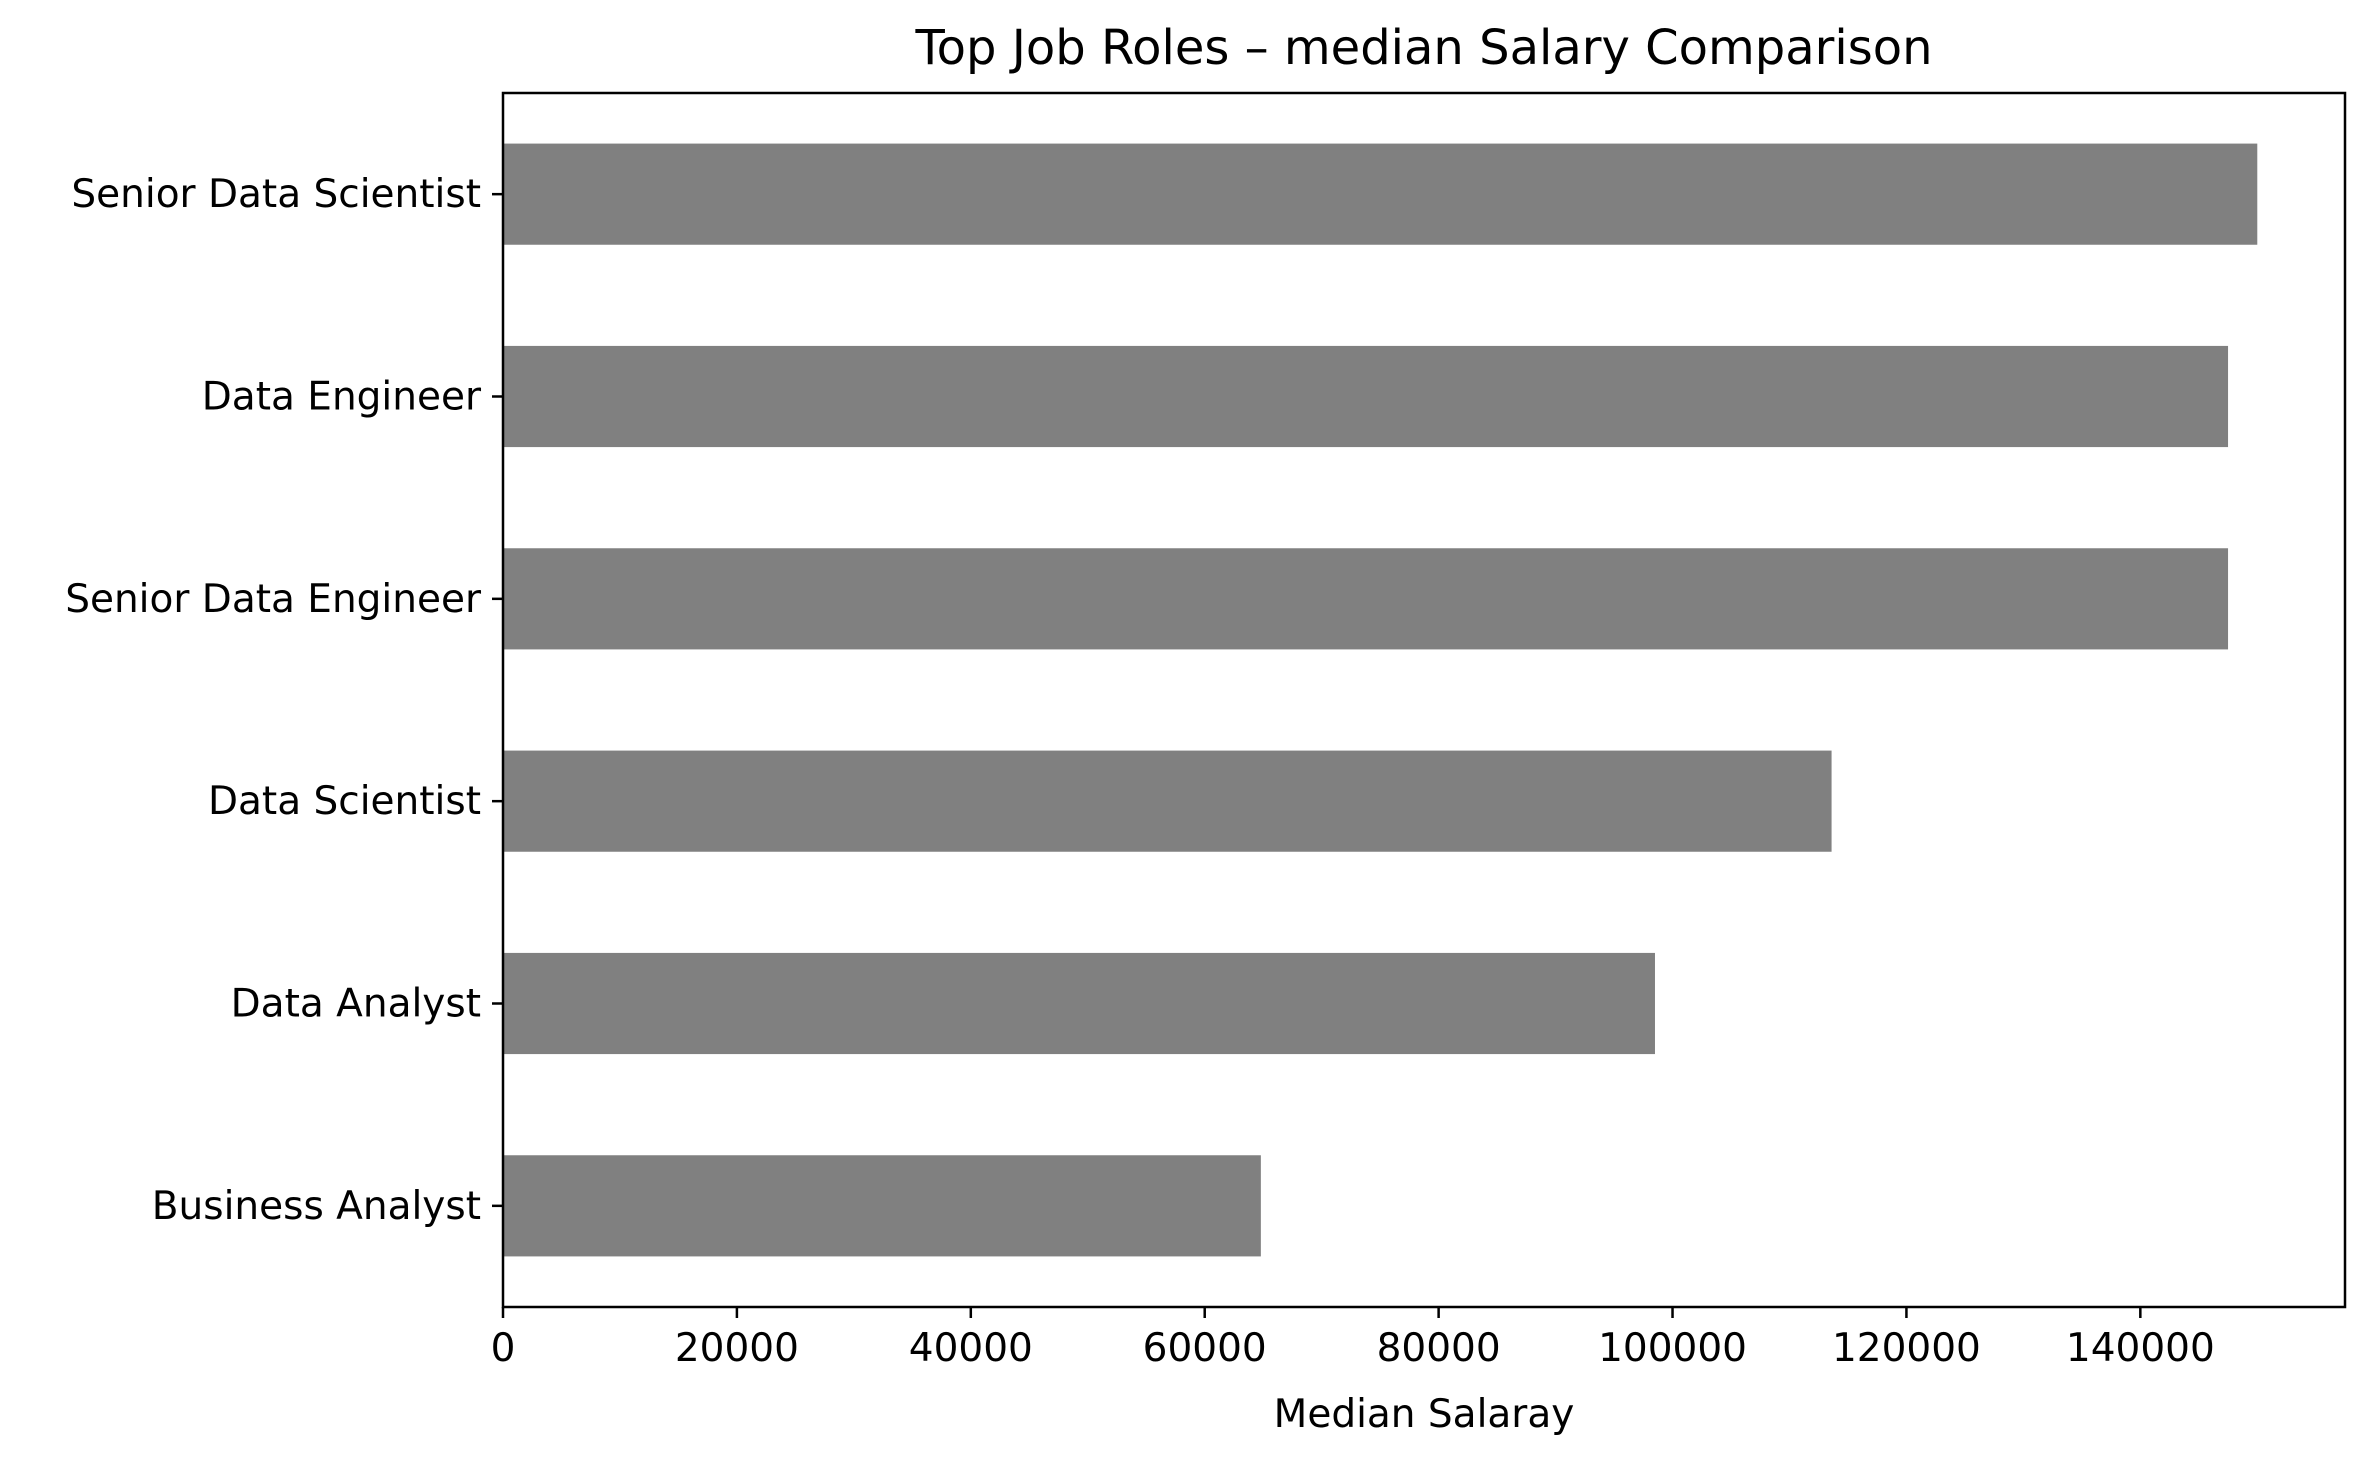 The image size is (2369, 1471). Describe the element at coordinates (342, 397) in the screenshot. I see `y-tick-label: Data Engineer` at that location.